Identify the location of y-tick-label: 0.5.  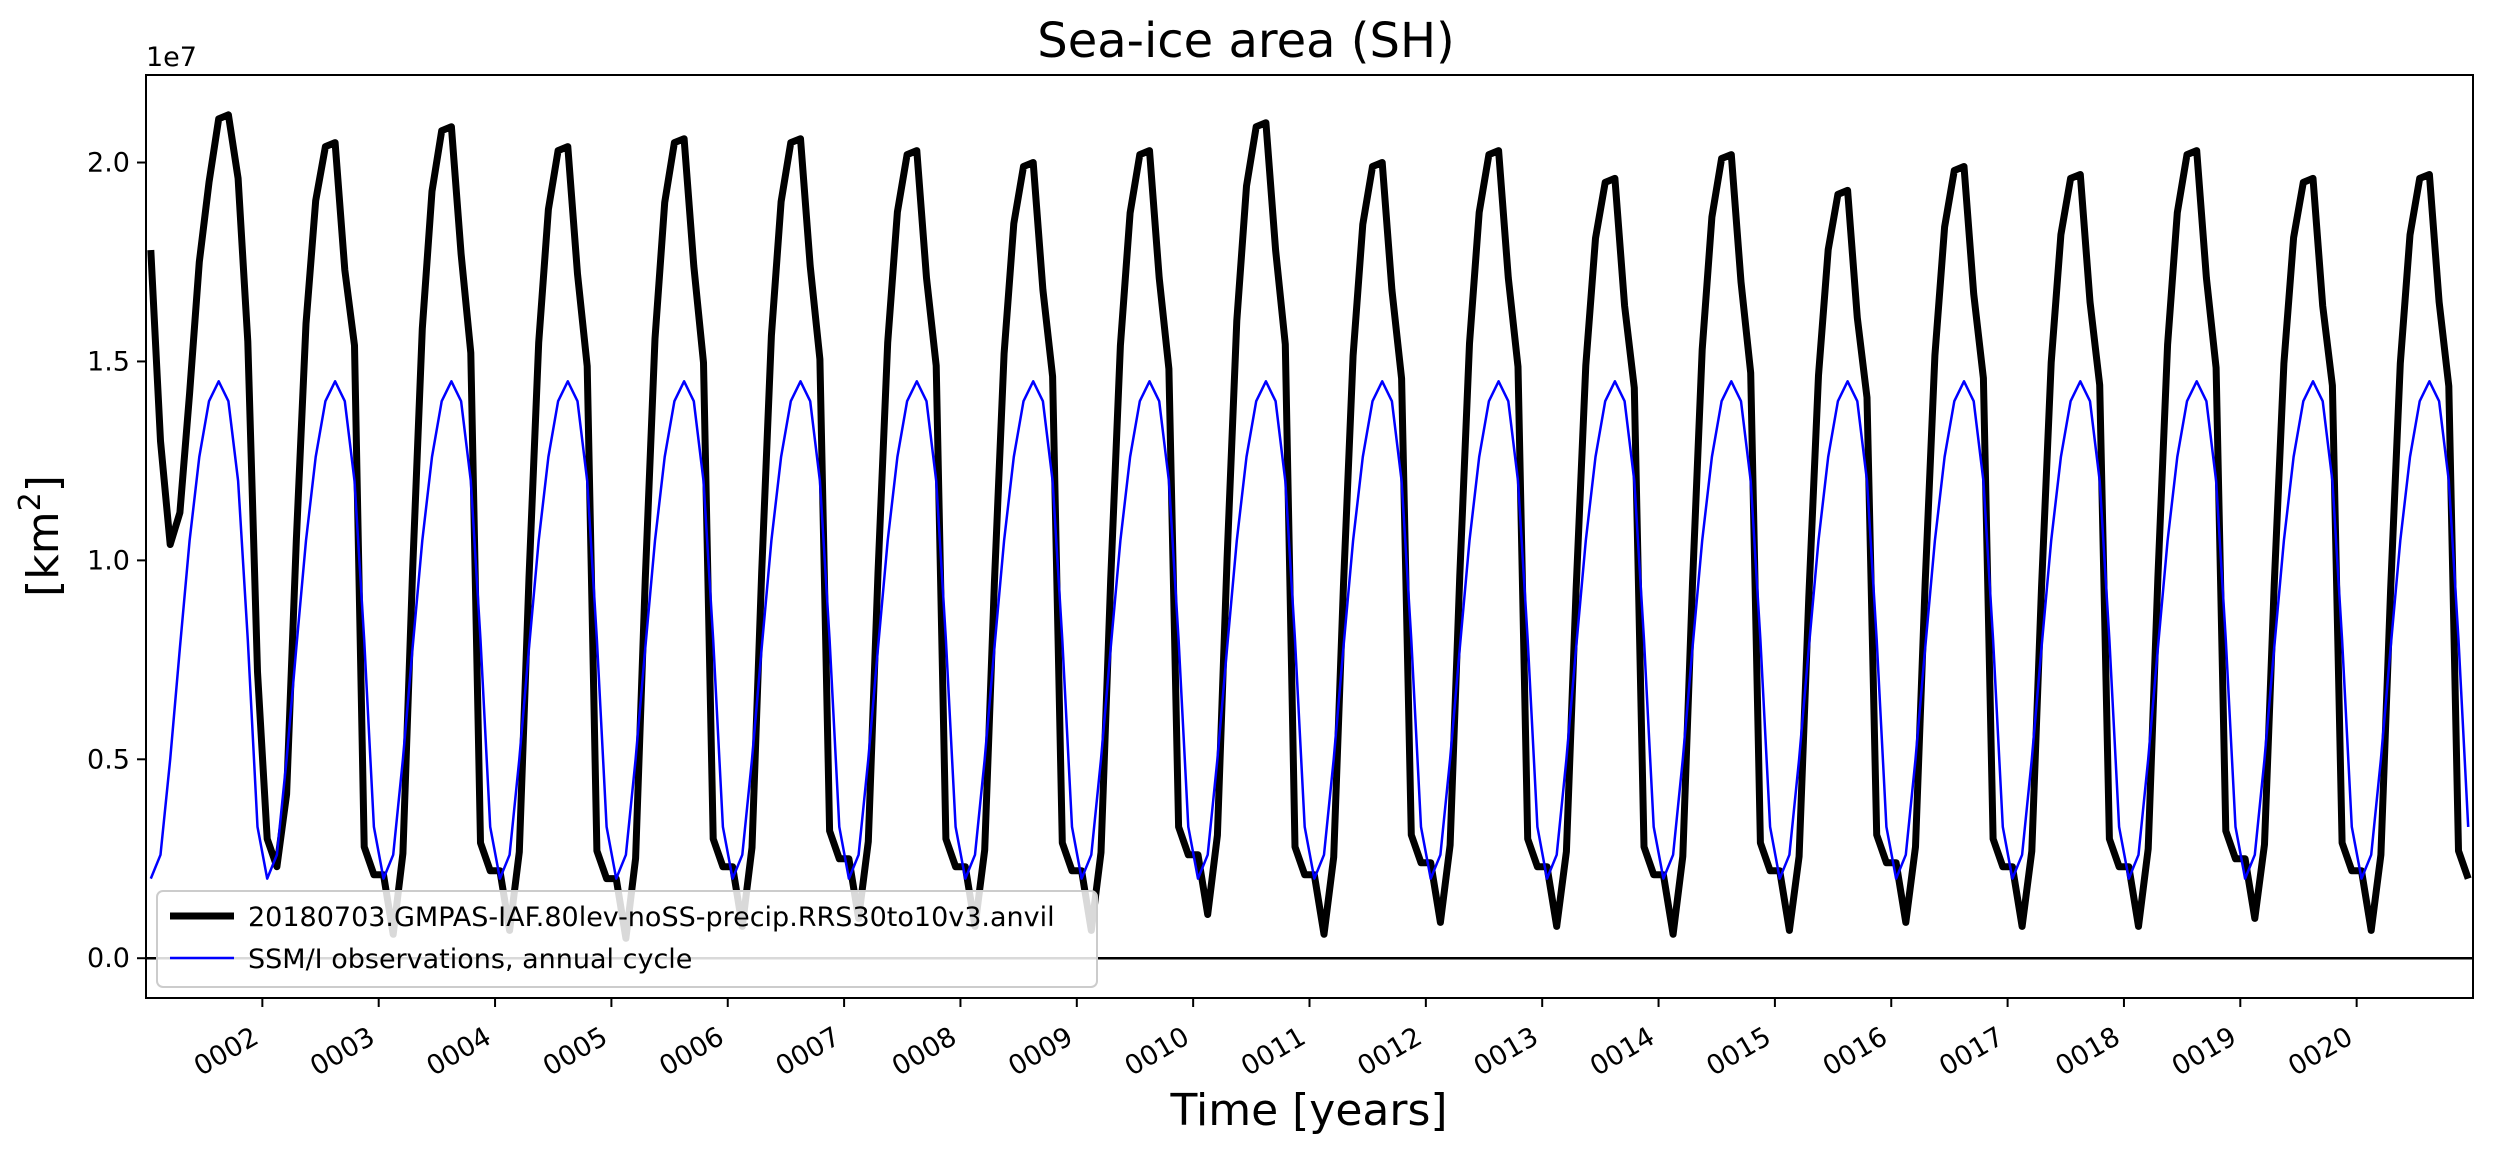
(108, 759).